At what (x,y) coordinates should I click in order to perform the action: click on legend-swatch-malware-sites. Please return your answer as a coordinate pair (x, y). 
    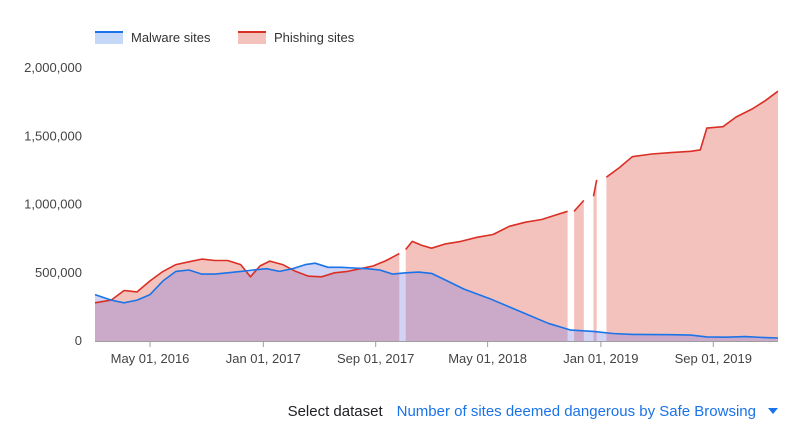
    Looking at the image, I should click on (109, 38).